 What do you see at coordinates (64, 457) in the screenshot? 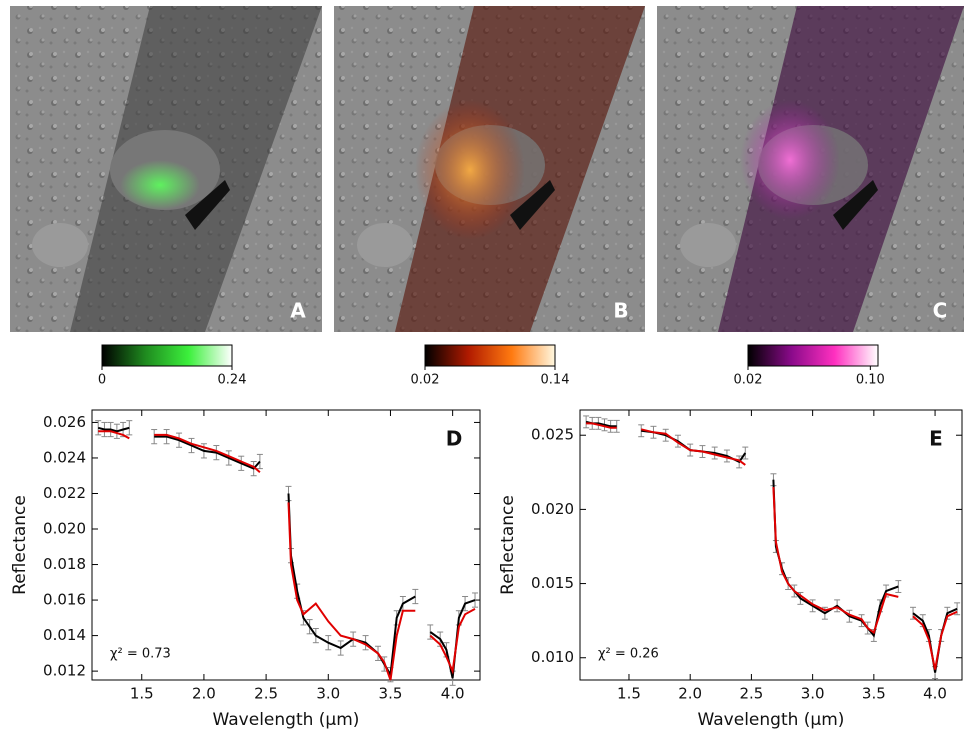
I see `y-tick-label: 0.024` at bounding box center [64, 457].